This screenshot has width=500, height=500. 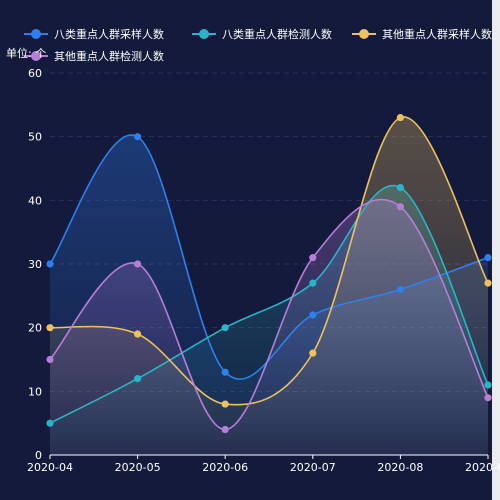 I want to click on legend-label: 八类重点人群检测人数, so click(x=277, y=34).